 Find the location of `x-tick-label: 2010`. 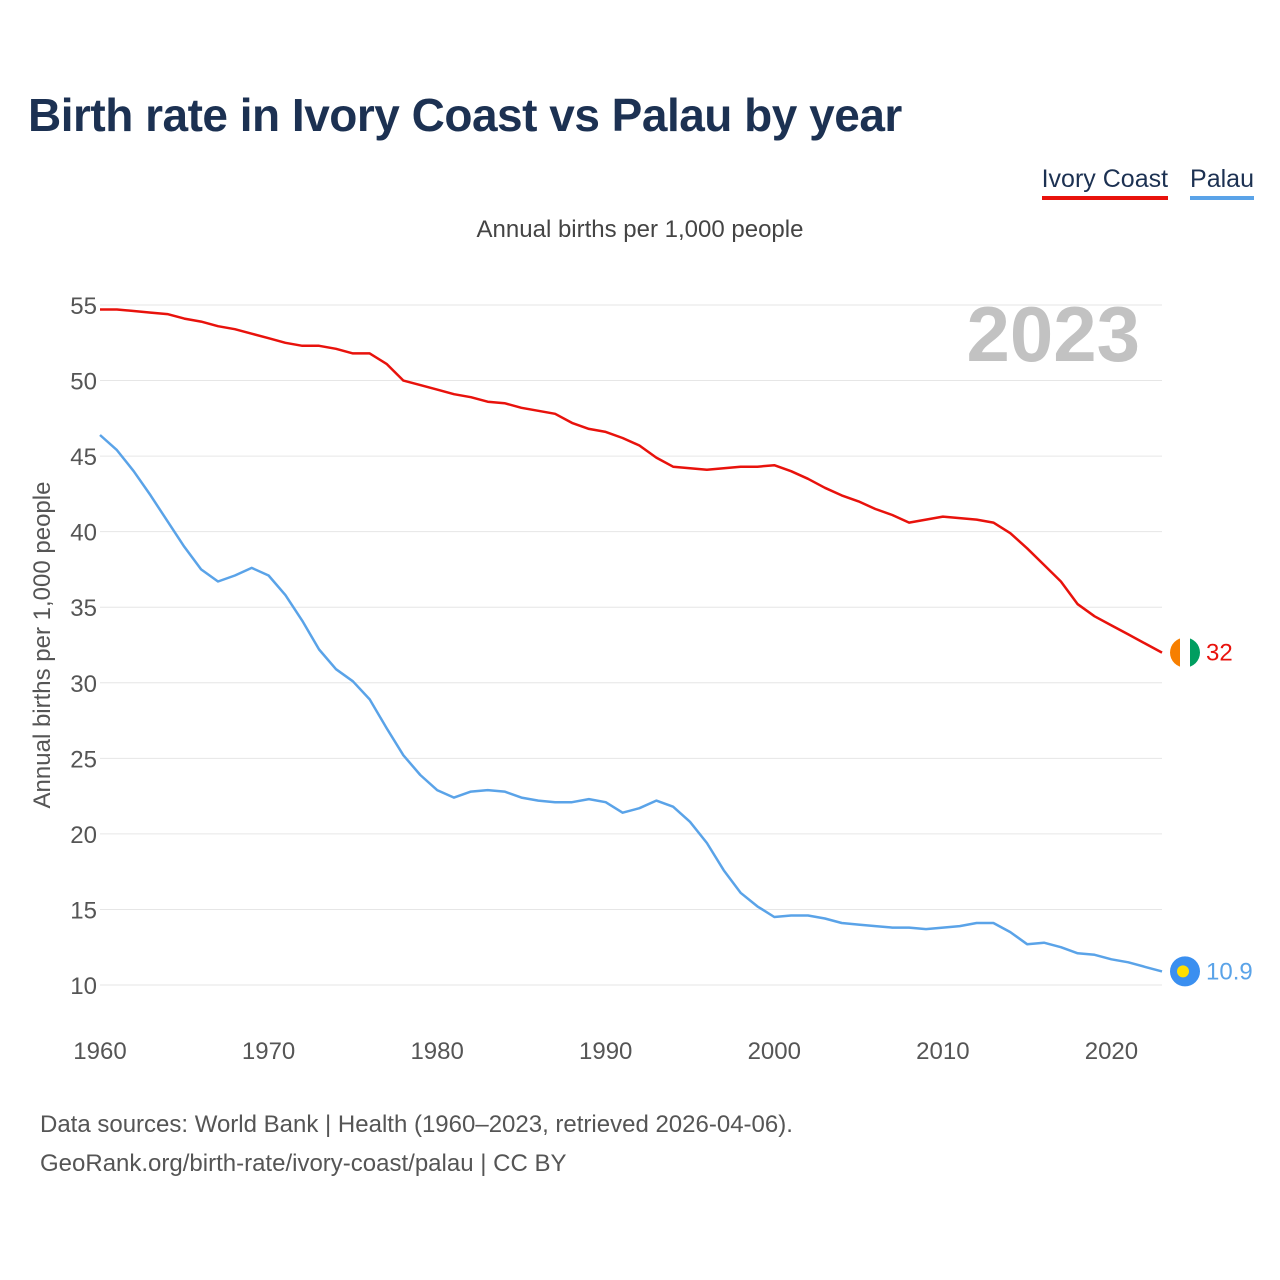

x-tick-label: 2010 is located at coordinates (942, 1051).